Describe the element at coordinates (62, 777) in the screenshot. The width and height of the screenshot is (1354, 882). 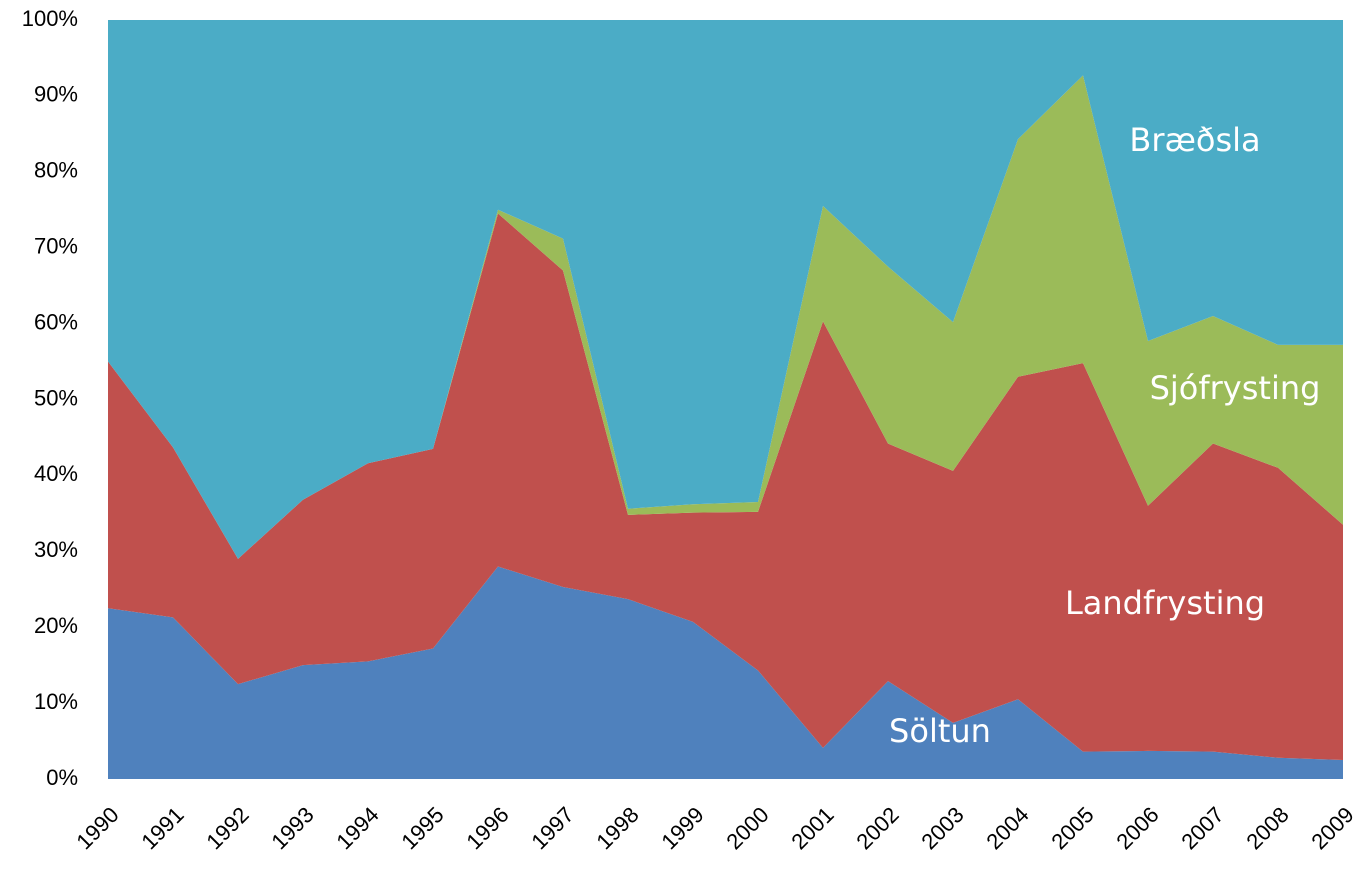
I see `y-tick-label: 0%` at that location.